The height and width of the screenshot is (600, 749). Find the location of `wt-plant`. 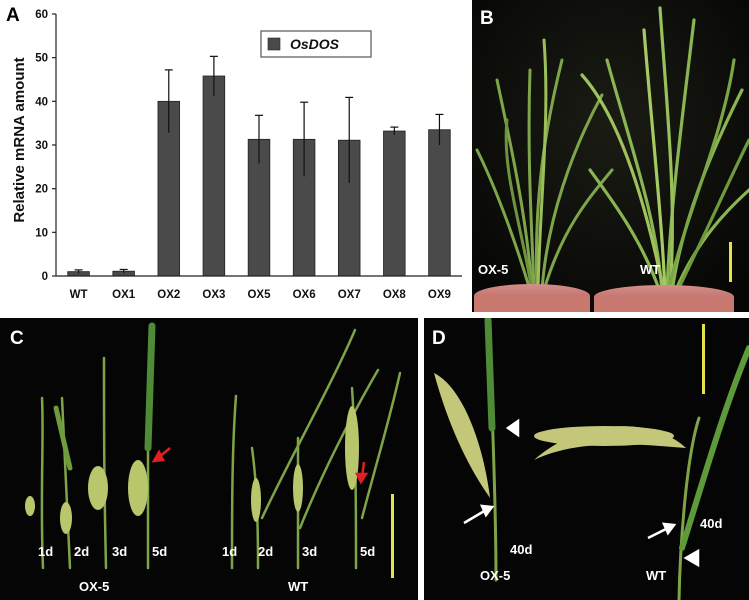

wt-plant is located at coordinates (664, 150).